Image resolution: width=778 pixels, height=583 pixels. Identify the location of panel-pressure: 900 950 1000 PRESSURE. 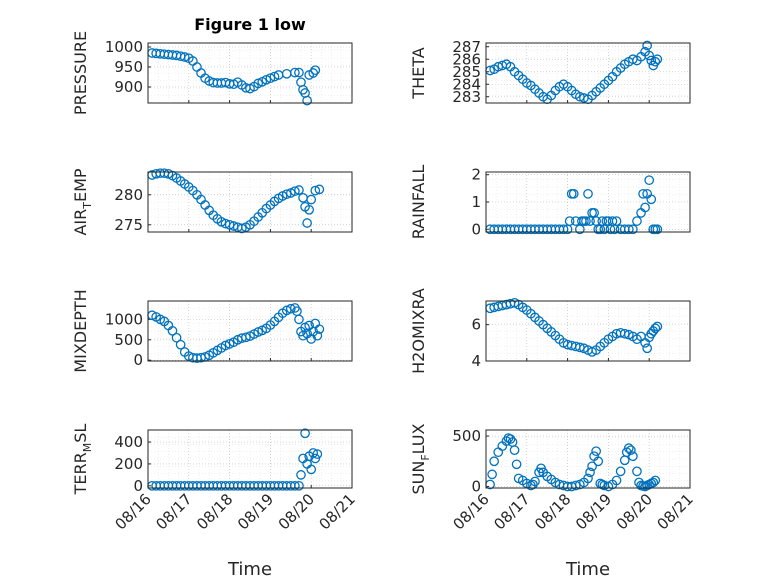
(212, 73).